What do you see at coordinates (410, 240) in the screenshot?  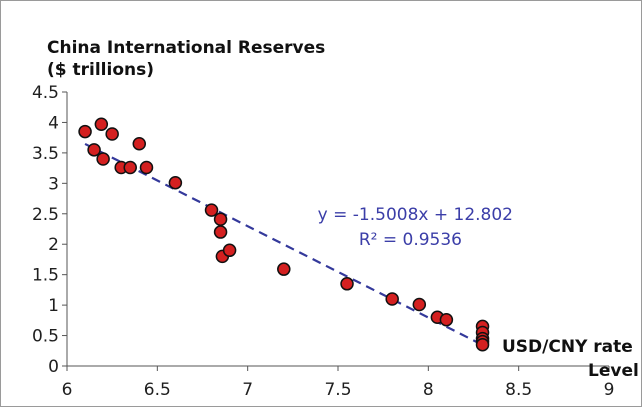 I see `r-squared-label: R² = 0.9536` at bounding box center [410, 240].